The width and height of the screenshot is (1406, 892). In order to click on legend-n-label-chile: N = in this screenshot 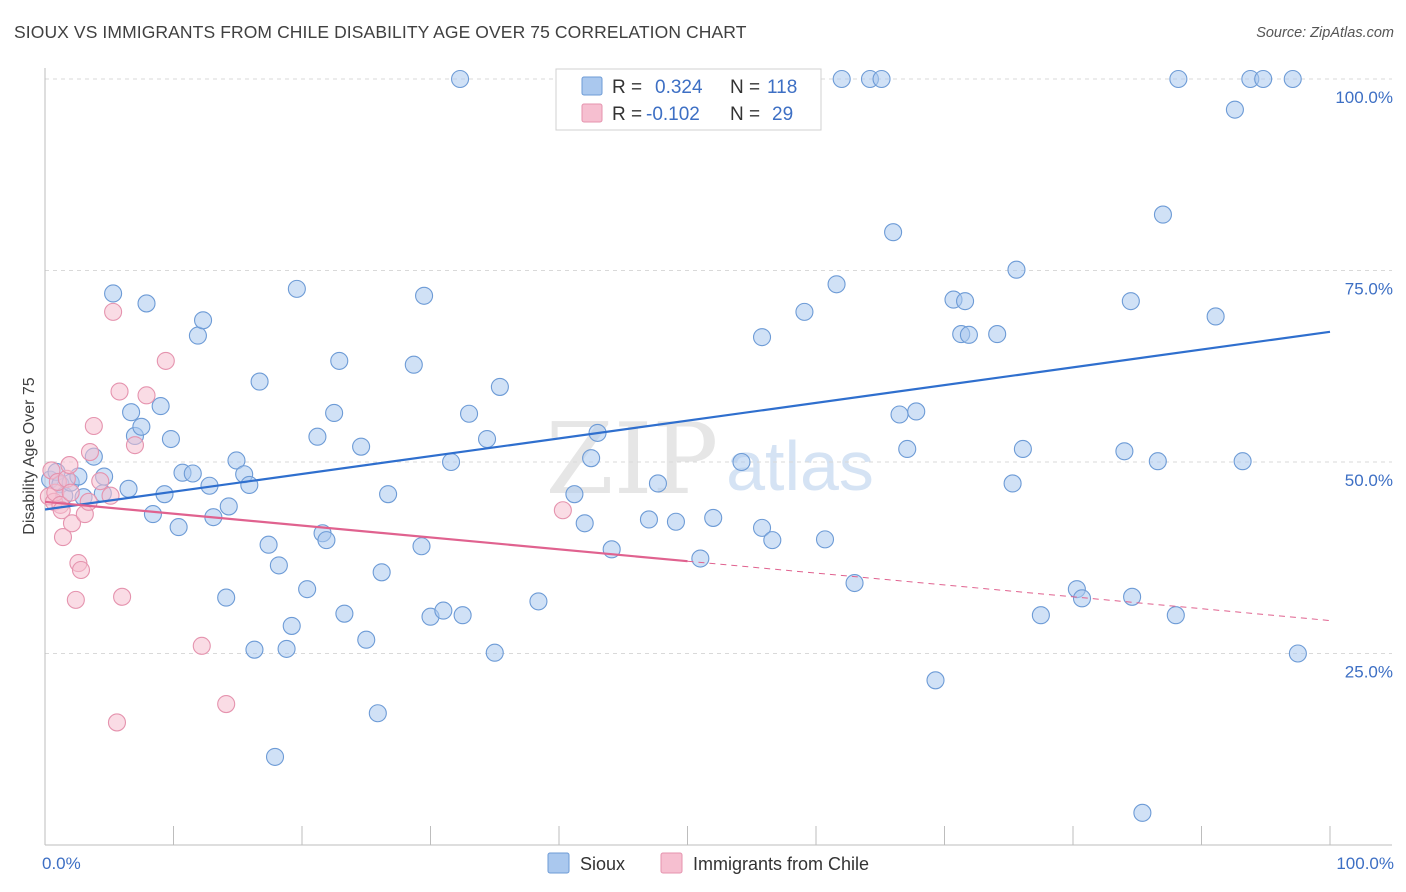, I will do `click(745, 114)`.